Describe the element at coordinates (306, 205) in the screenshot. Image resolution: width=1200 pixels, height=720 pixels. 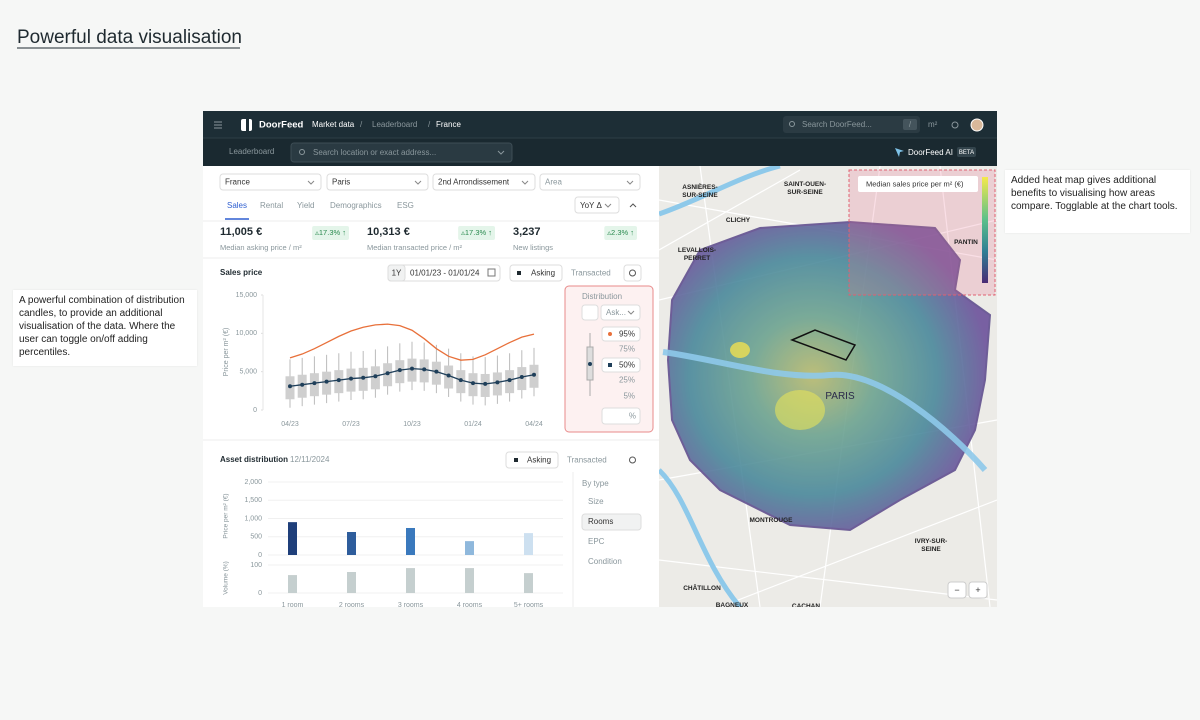
I see `tab: Yield` at that location.